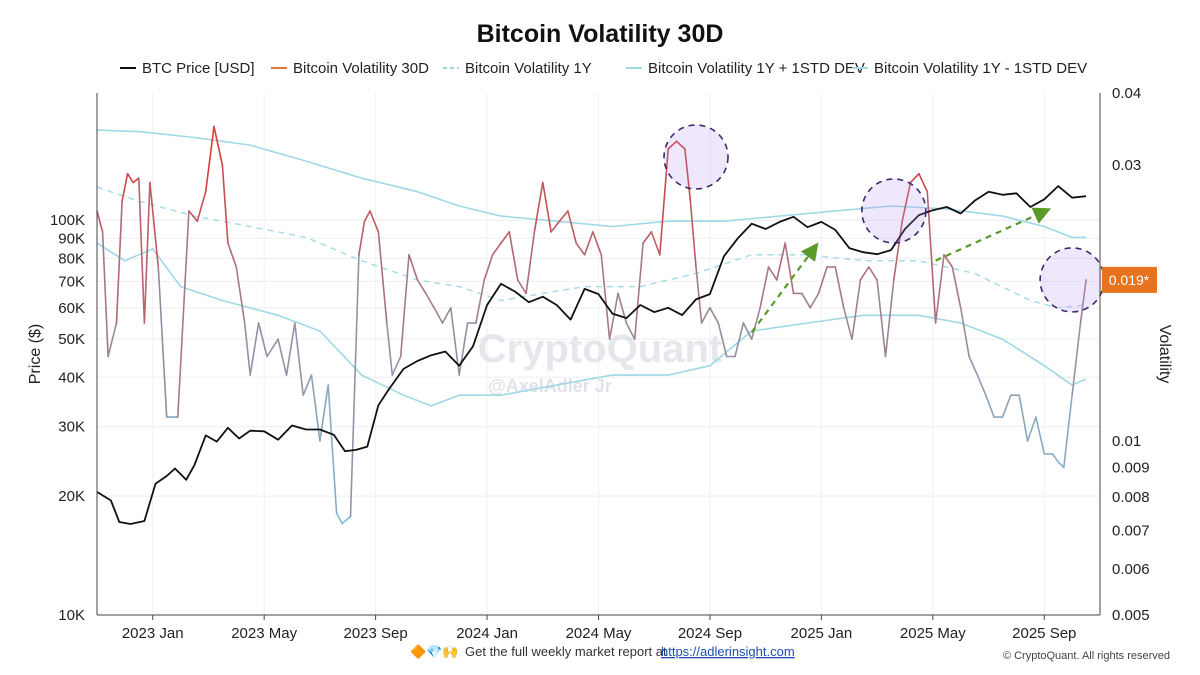 The image size is (1200, 675). Describe the element at coordinates (600, 349) in the screenshot. I see `watermark-brand: CryptoQuant` at that location.